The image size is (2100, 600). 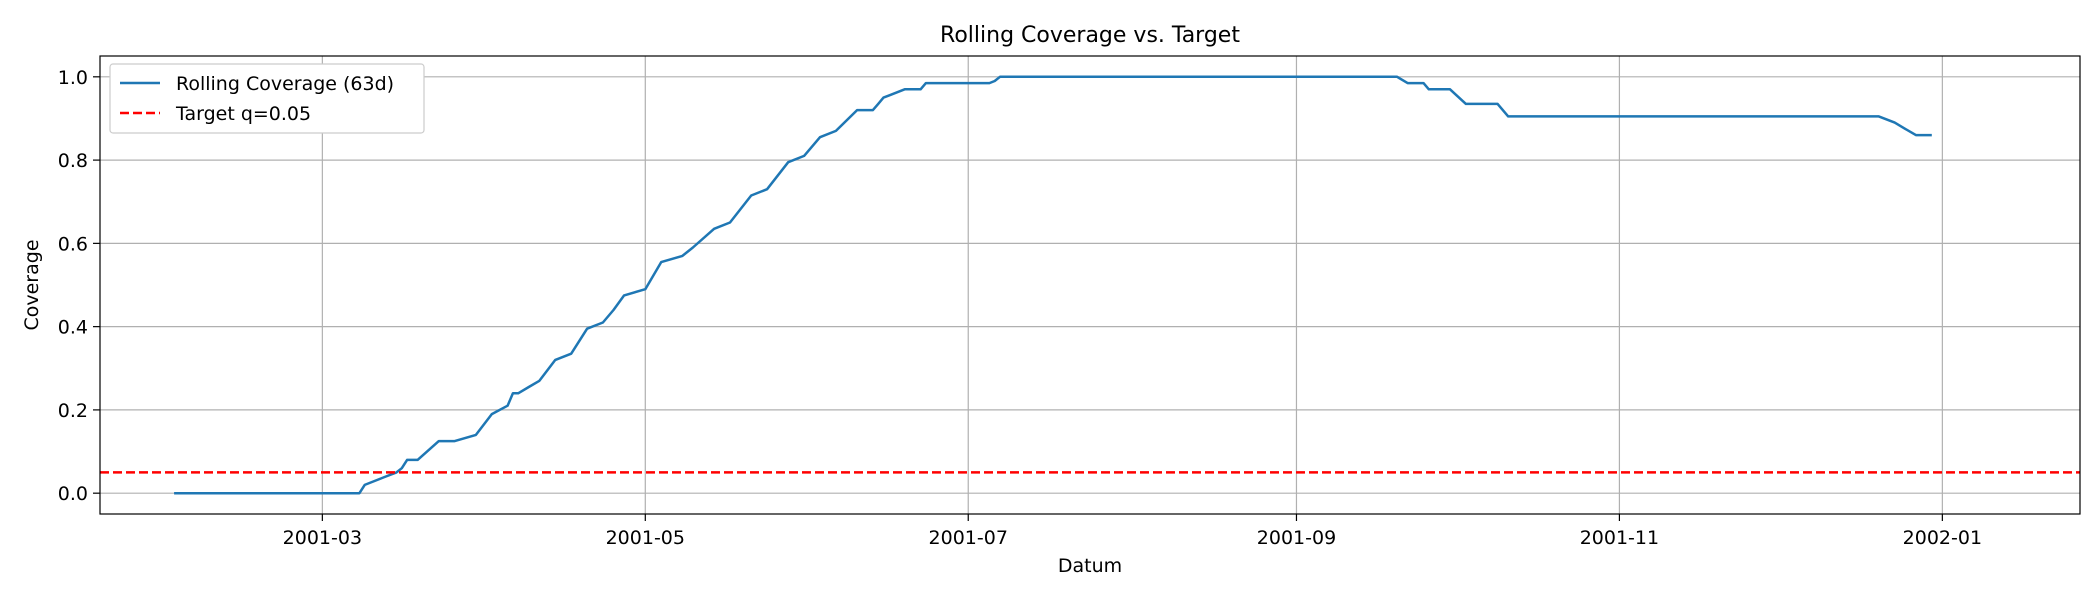 What do you see at coordinates (73, 411) in the screenshot?
I see `y-tick-label: 0.2` at bounding box center [73, 411].